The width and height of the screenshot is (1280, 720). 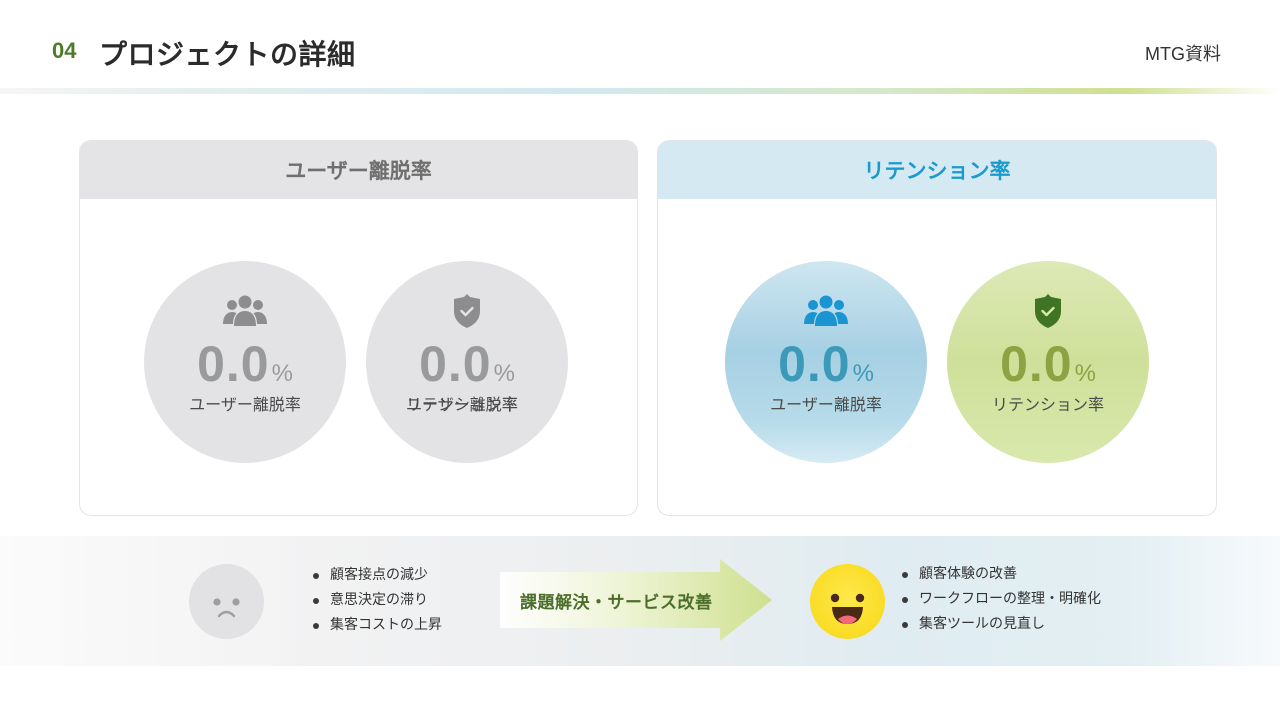 I want to click on metric-label-overlap: ユーザー離脱率, so click(x=462, y=404).